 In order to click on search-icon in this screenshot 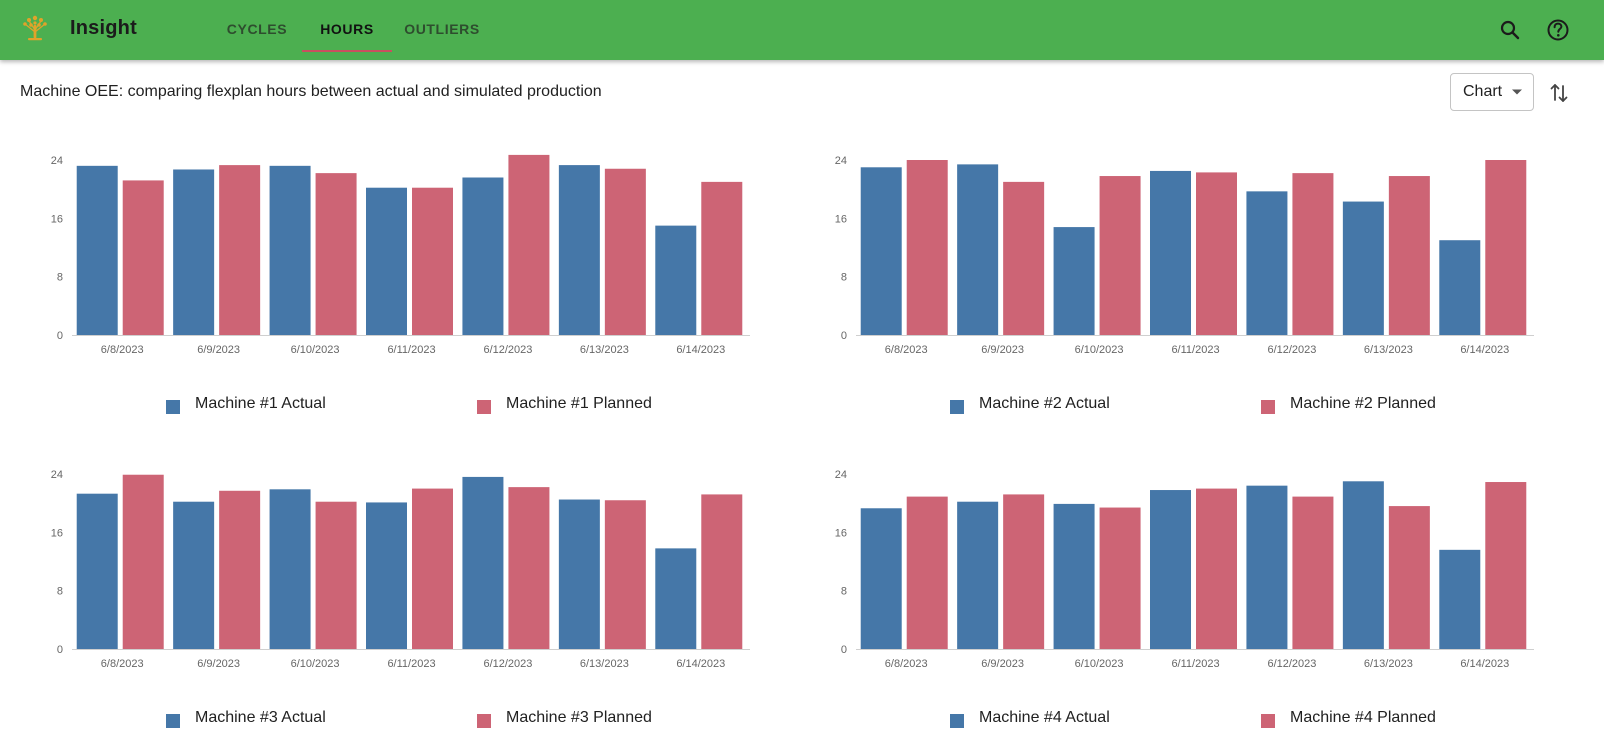, I will do `click(1510, 30)`.